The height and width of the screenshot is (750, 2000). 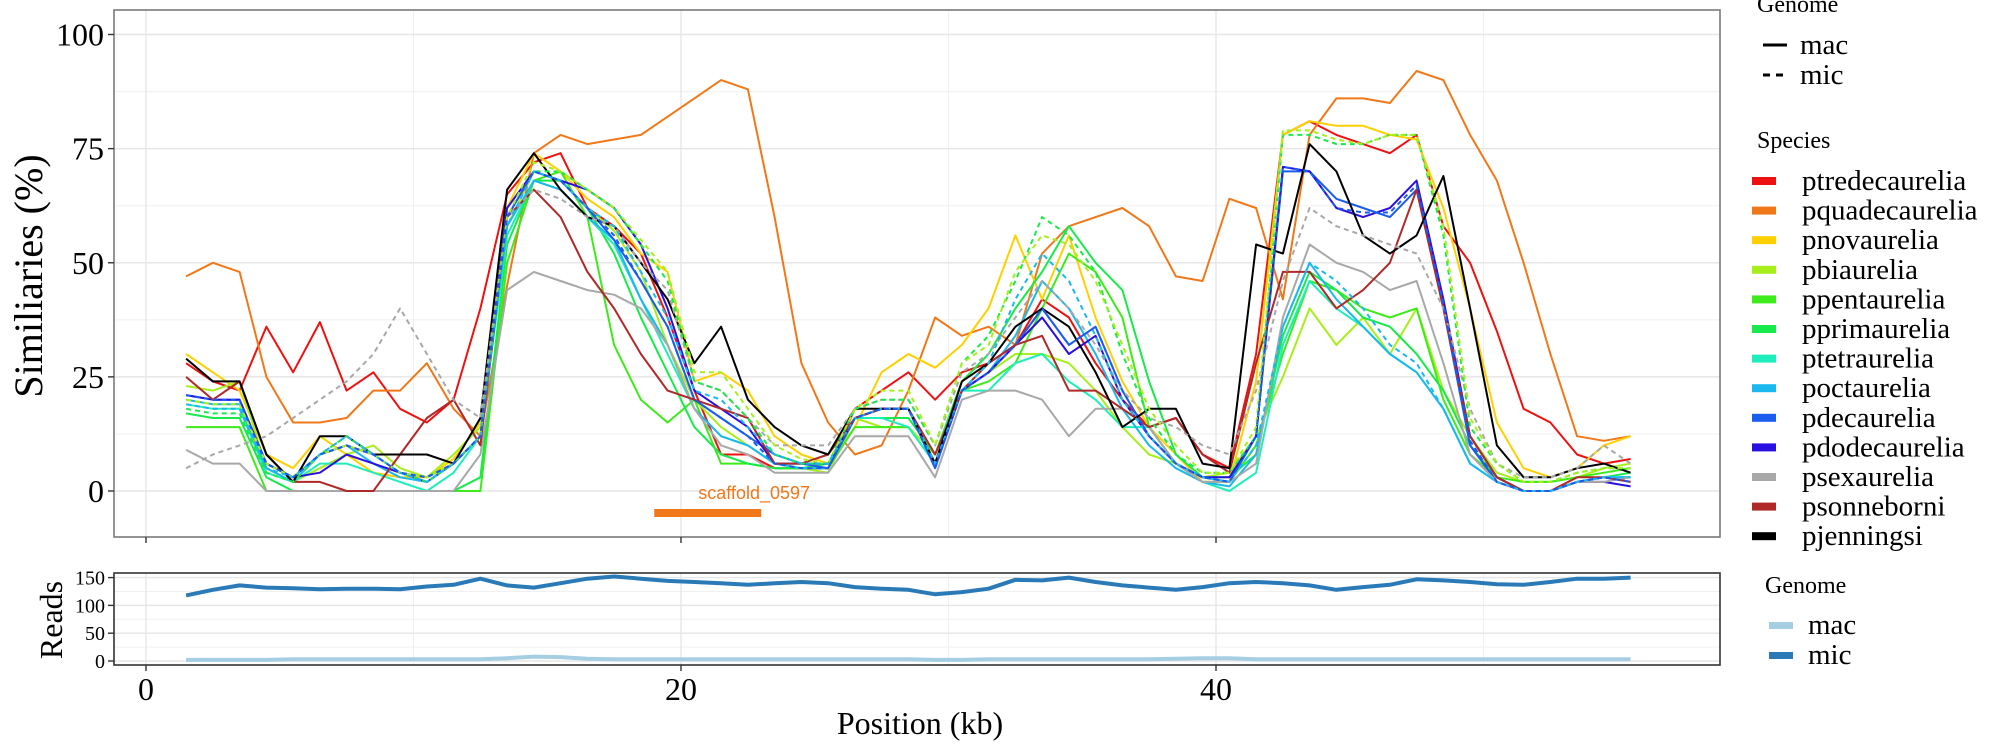 I want to click on species-legend-key-pquadecaurelia, so click(x=1764, y=210).